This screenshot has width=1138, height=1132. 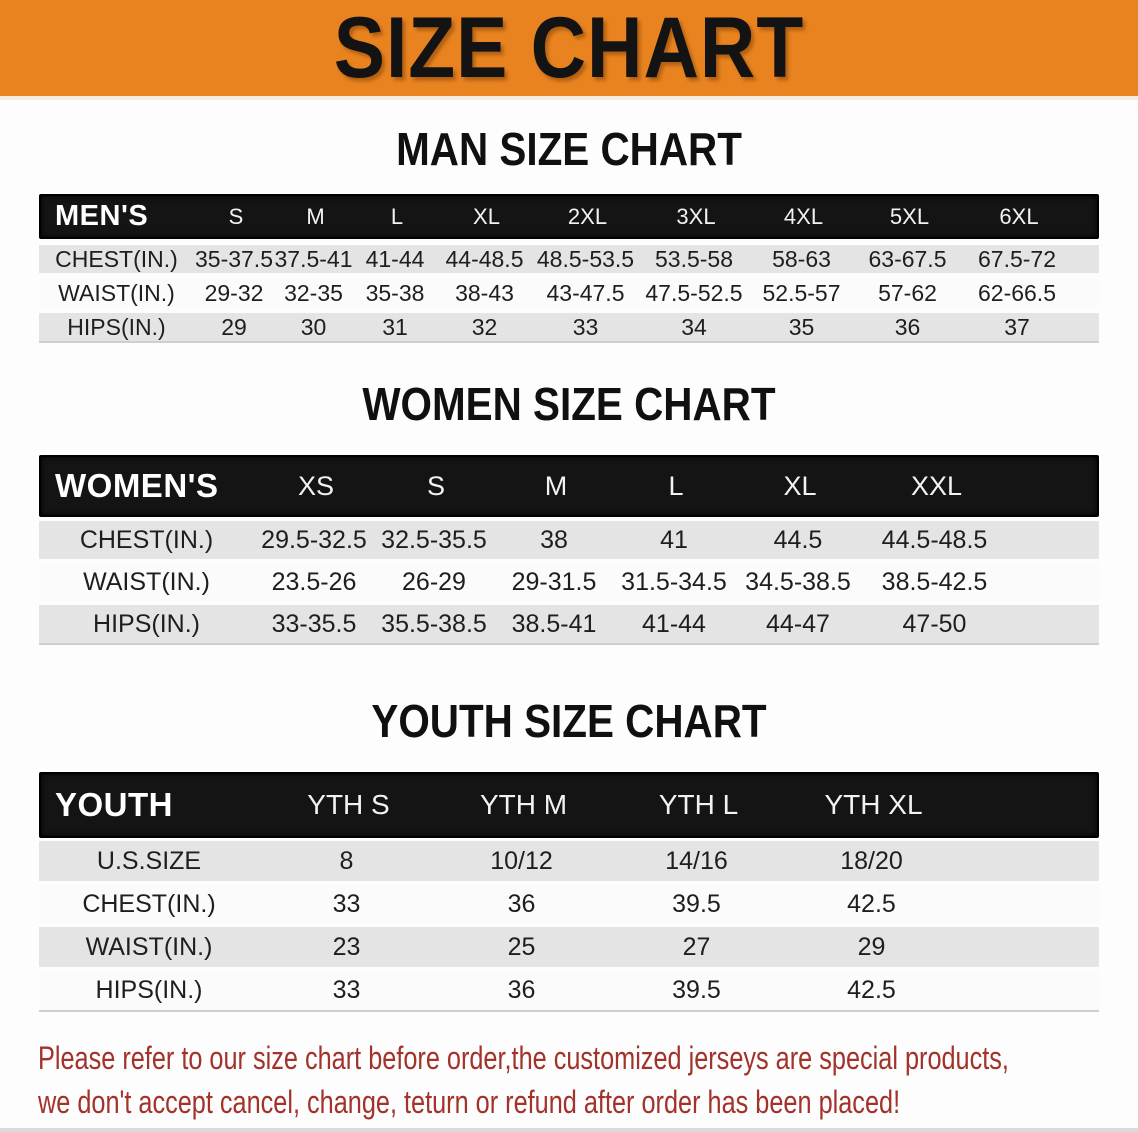 What do you see at coordinates (137, 485) in the screenshot?
I see `women-corner-label: WOMEN'S` at bounding box center [137, 485].